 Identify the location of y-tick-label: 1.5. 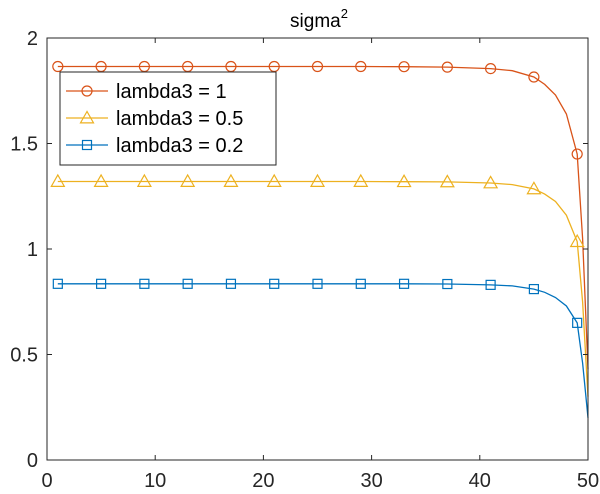
(24, 145).